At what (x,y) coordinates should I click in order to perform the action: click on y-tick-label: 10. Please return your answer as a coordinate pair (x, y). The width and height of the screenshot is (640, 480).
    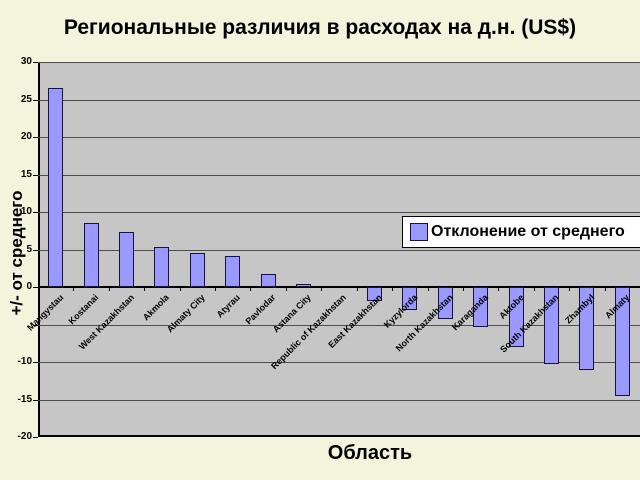
    Looking at the image, I should click on (26, 211).